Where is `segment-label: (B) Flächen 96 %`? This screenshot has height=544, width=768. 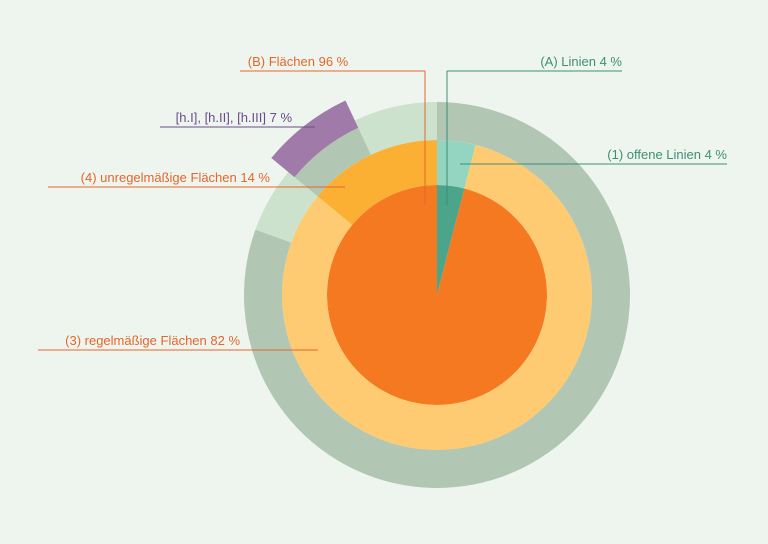
segment-label: (B) Flächen 96 % is located at coordinates (298, 61).